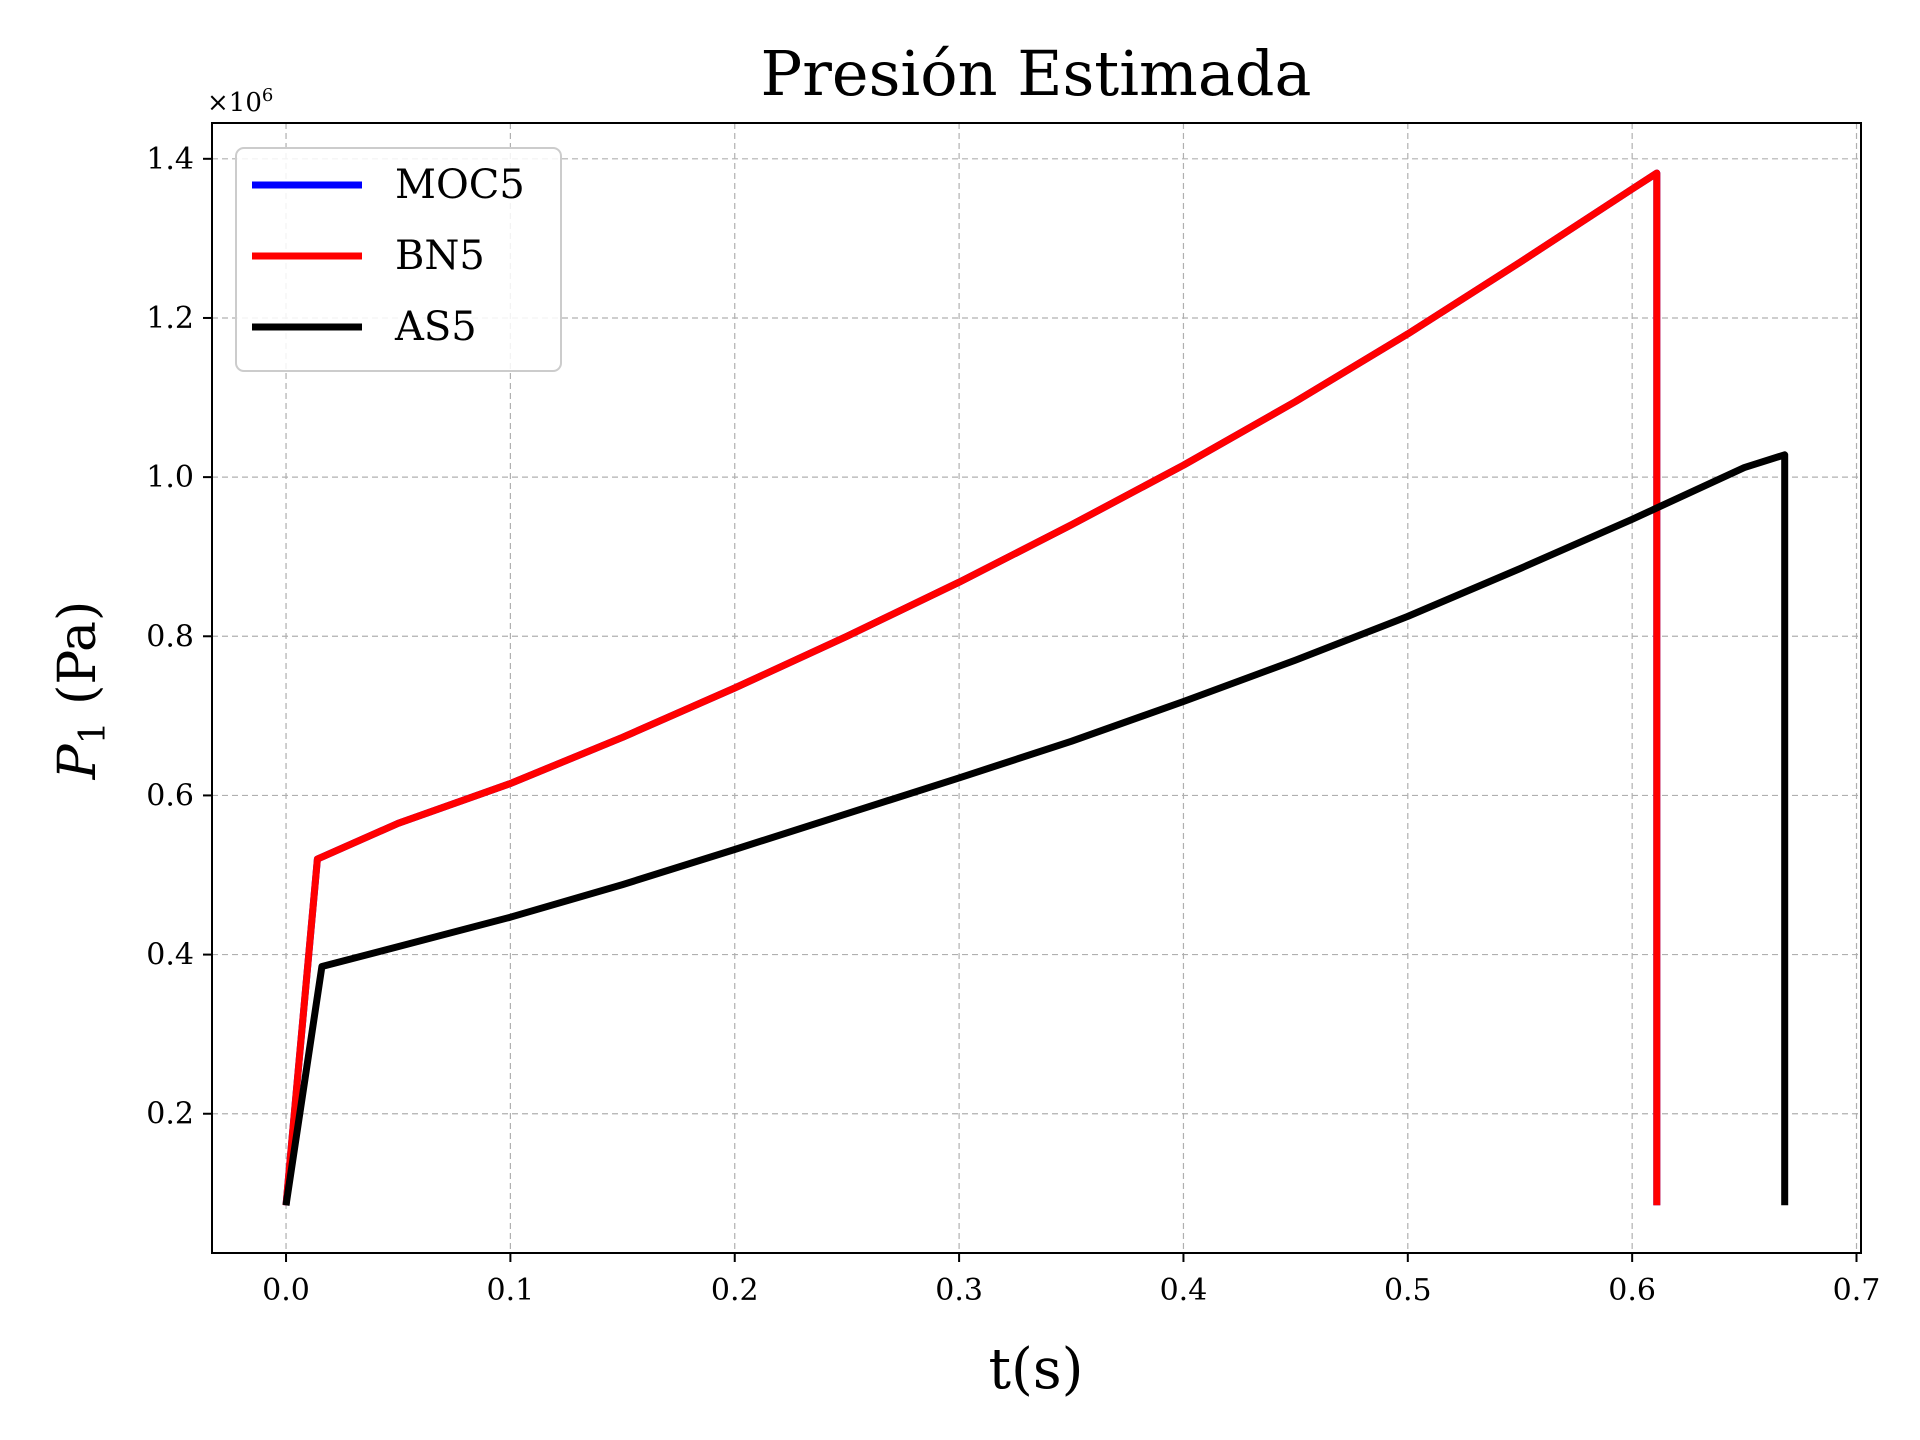 The image size is (1920, 1440). What do you see at coordinates (267, 95) in the screenshot?
I see `y-offset-exponent: 6` at bounding box center [267, 95].